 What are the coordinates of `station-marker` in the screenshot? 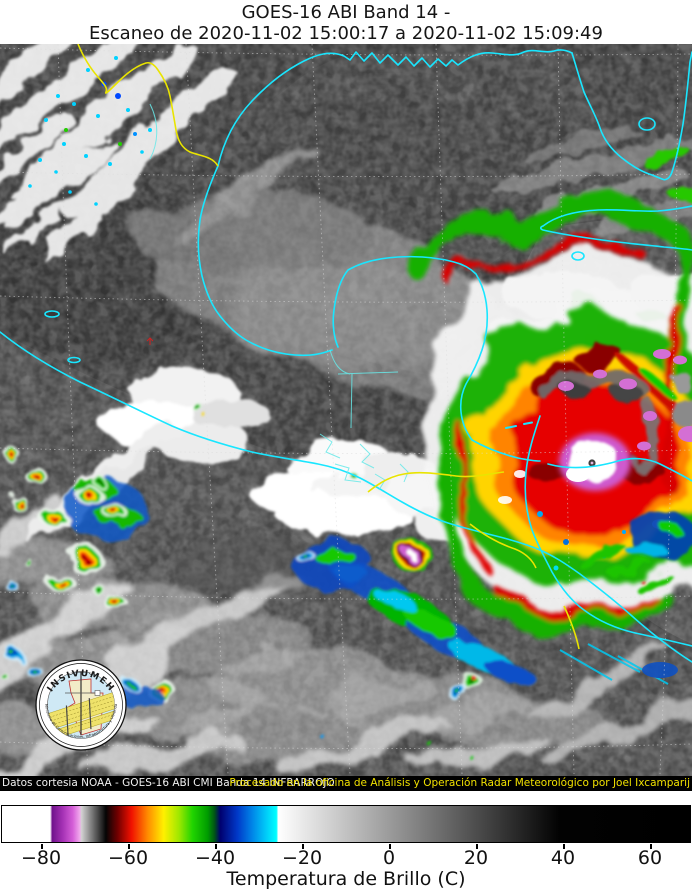 It's located at (150, 341).